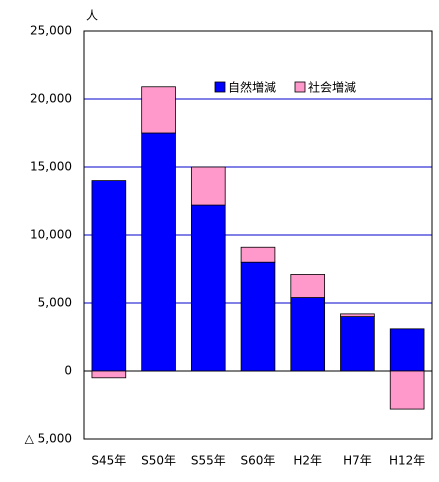 Image resolution: width=439 pixels, height=482 pixels. I want to click on y-tick-label: 25,000, so click(51, 31).